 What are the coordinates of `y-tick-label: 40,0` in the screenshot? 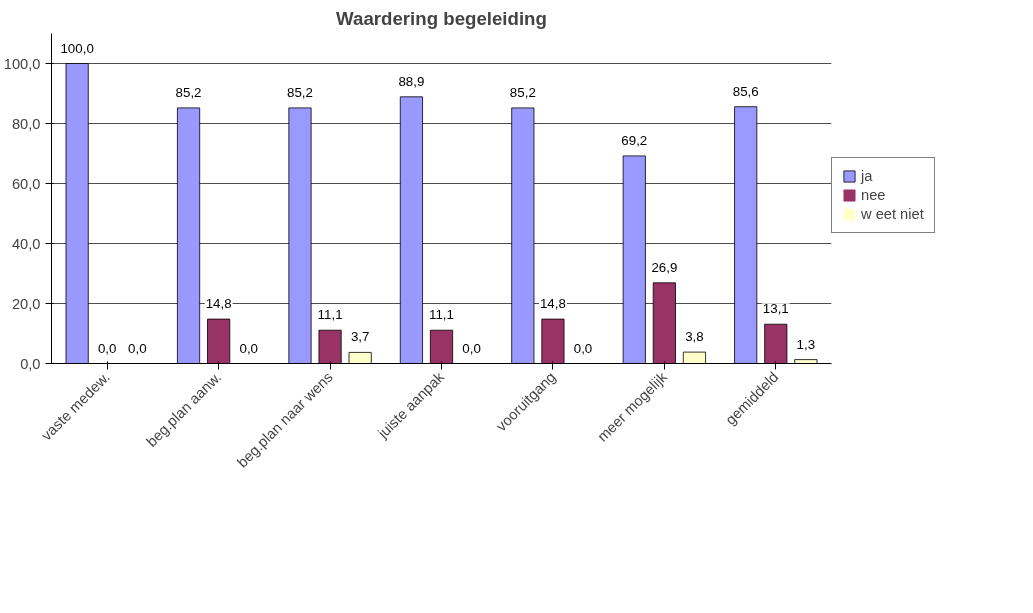 It's located at (26, 243).